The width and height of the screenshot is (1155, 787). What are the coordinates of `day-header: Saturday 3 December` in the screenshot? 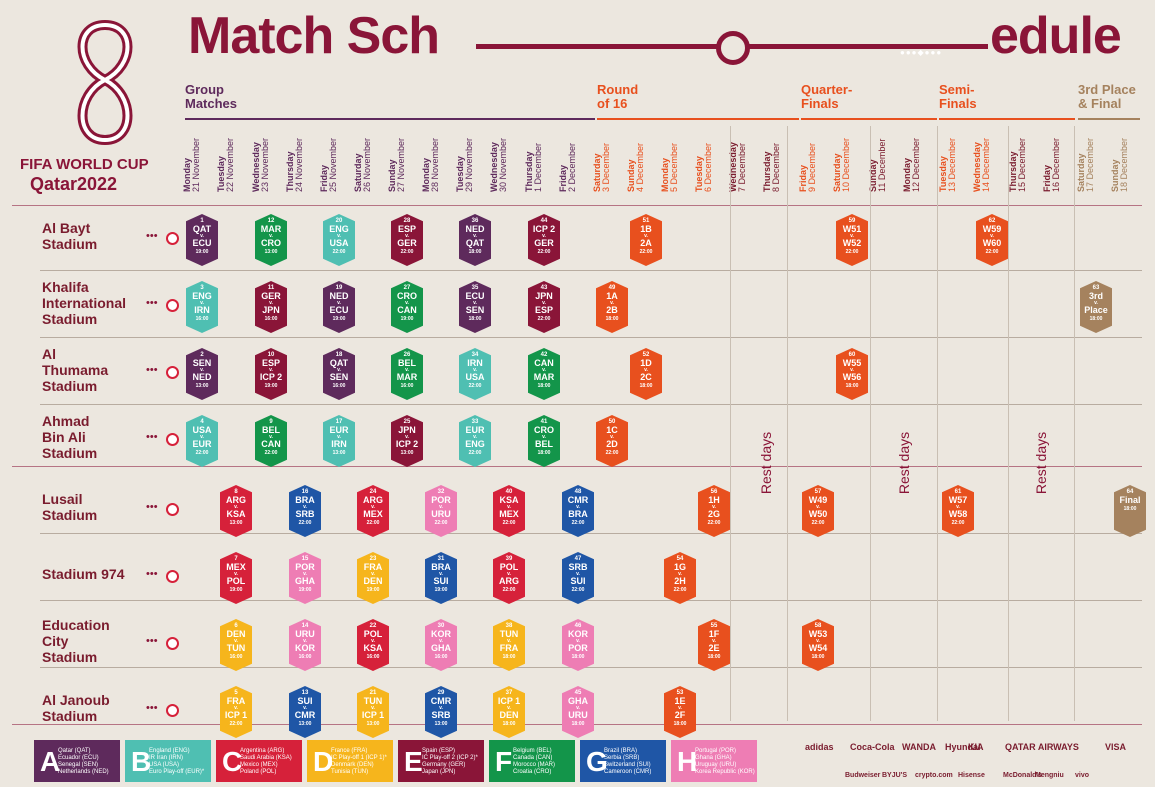 It's located at (601, 156).